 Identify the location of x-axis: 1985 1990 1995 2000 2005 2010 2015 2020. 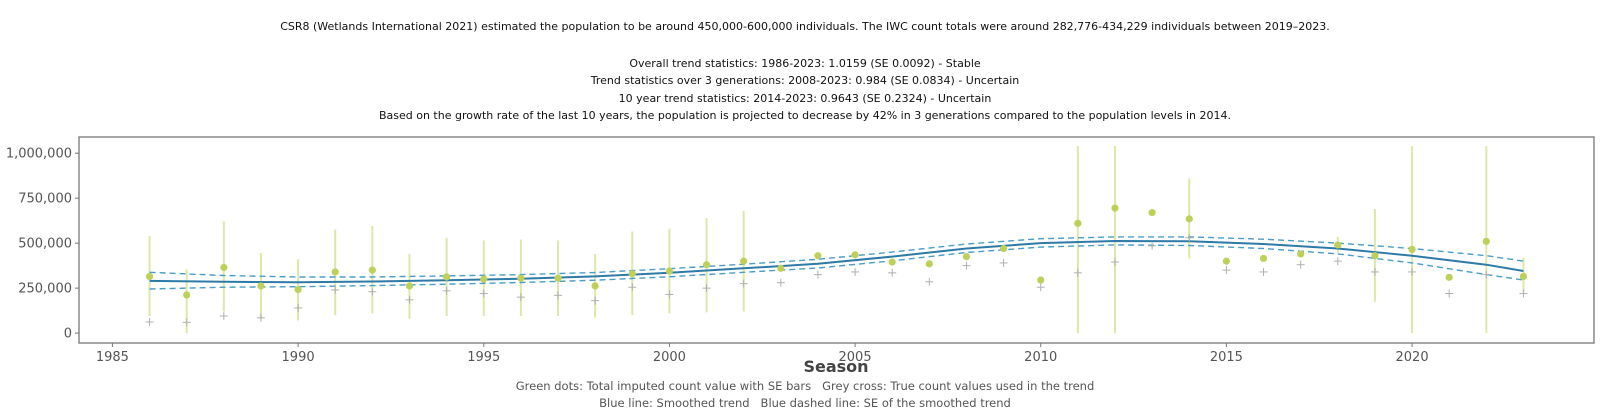
(762, 354).